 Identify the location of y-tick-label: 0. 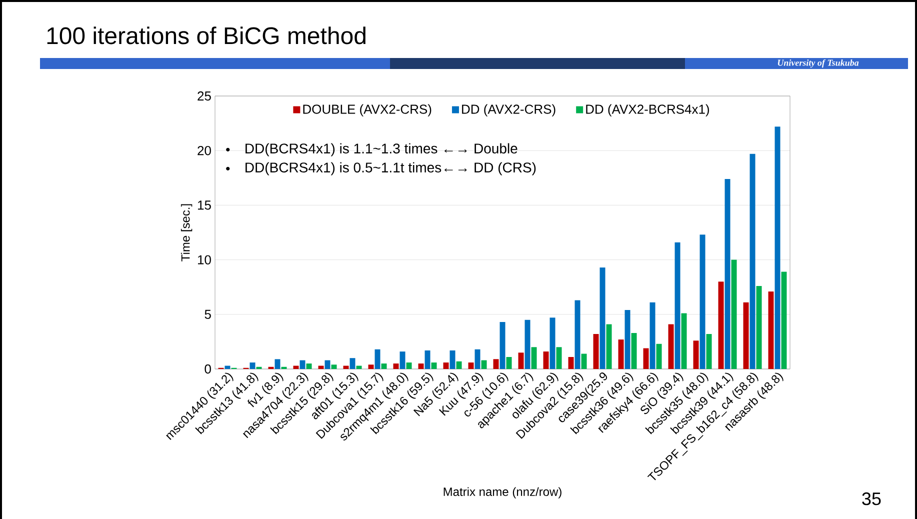
(207, 369).